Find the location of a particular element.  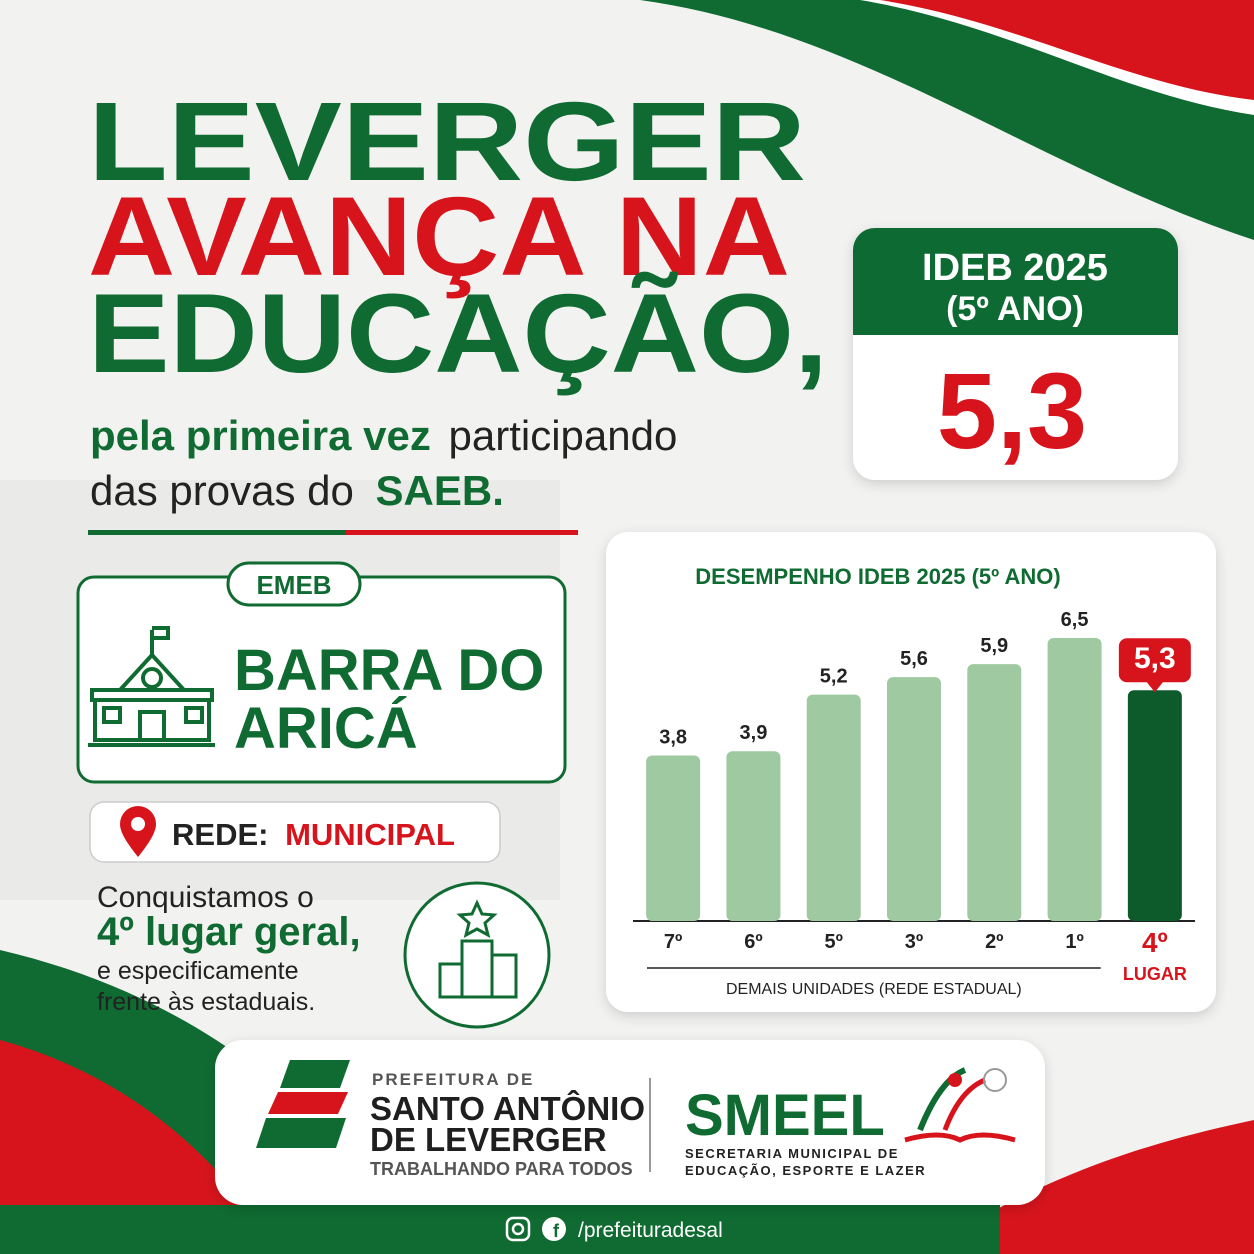

x-tick-label: 5º is located at coordinates (833, 942).